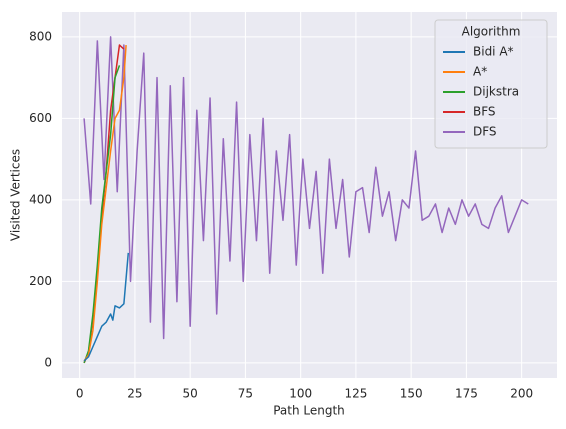 The width and height of the screenshot is (566, 429). What do you see at coordinates (491, 32) in the screenshot?
I see `legend-title: Algorithm` at bounding box center [491, 32].